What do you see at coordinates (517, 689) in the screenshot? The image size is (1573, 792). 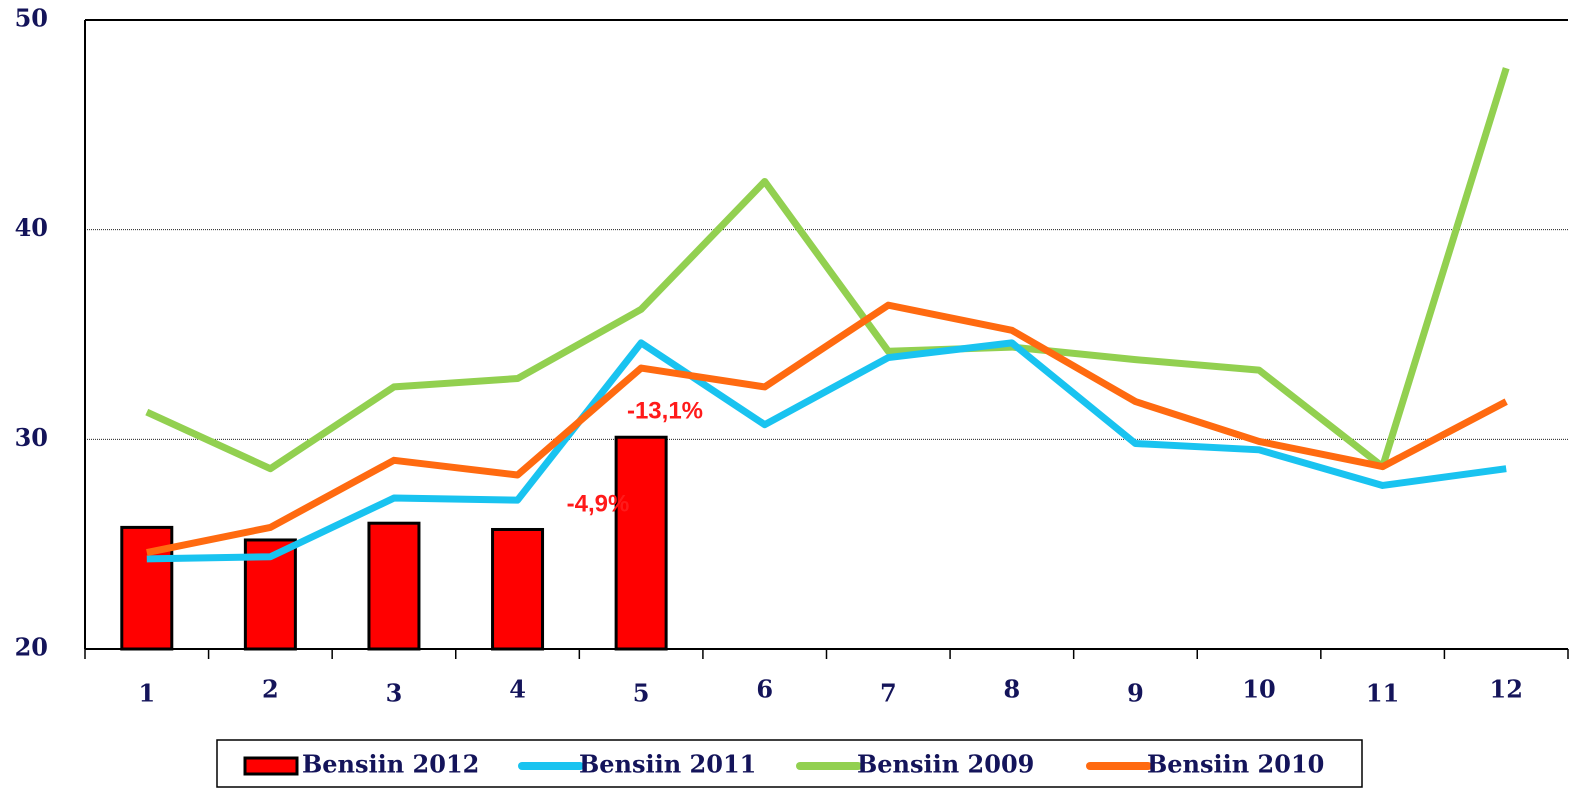 I see `x-tick-label: 4` at bounding box center [517, 689].